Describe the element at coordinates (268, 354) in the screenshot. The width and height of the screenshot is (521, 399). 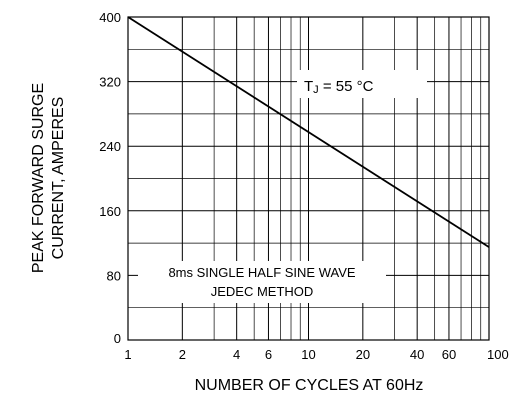
I see `x-tick-label: 6` at that location.